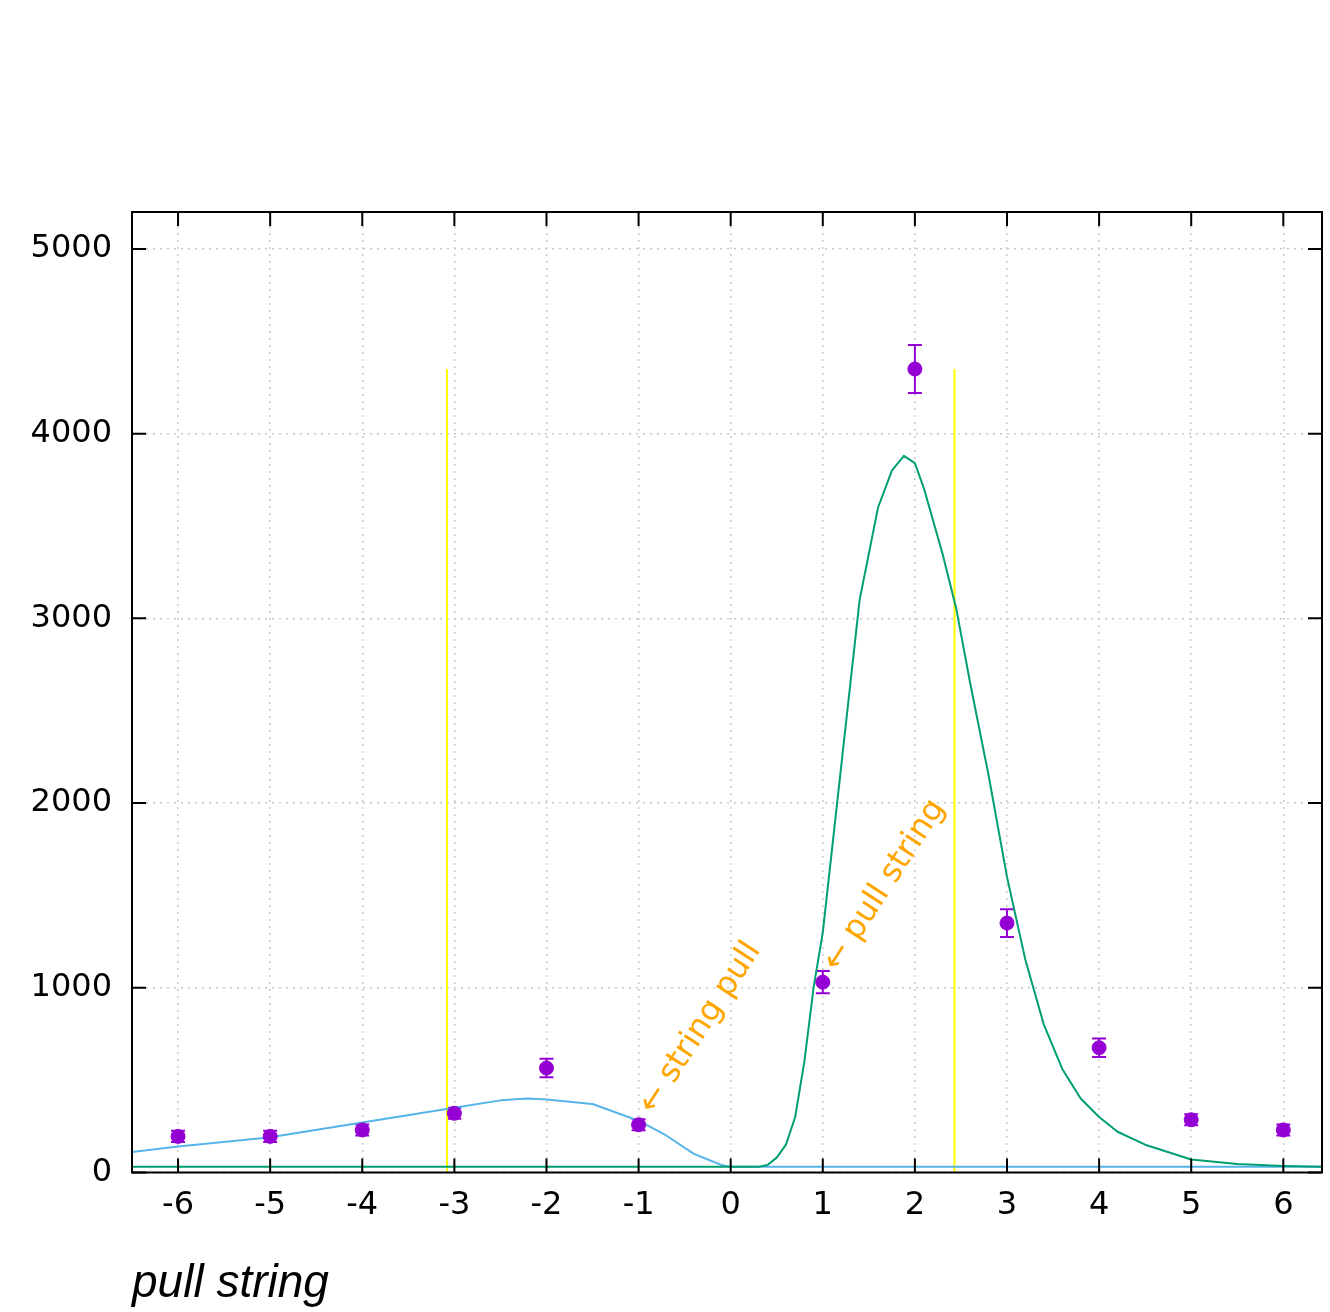  I want to click on y-tick-label: 1000, so click(71, 985).